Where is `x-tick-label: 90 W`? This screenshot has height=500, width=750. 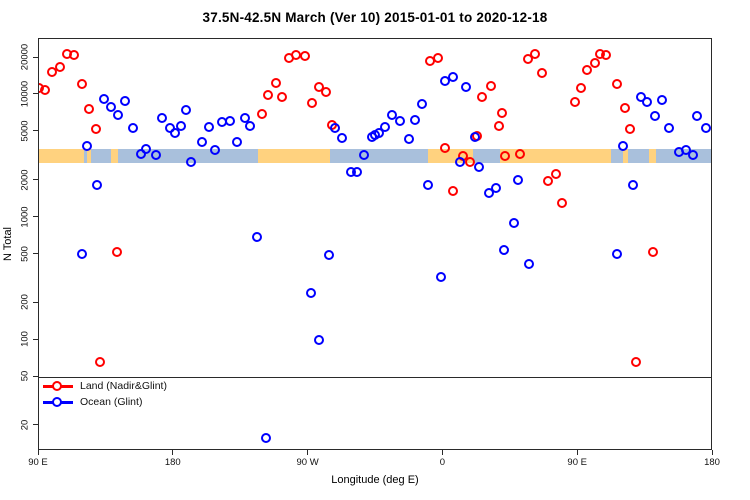 x-tick-label: 90 W is located at coordinates (307, 462).